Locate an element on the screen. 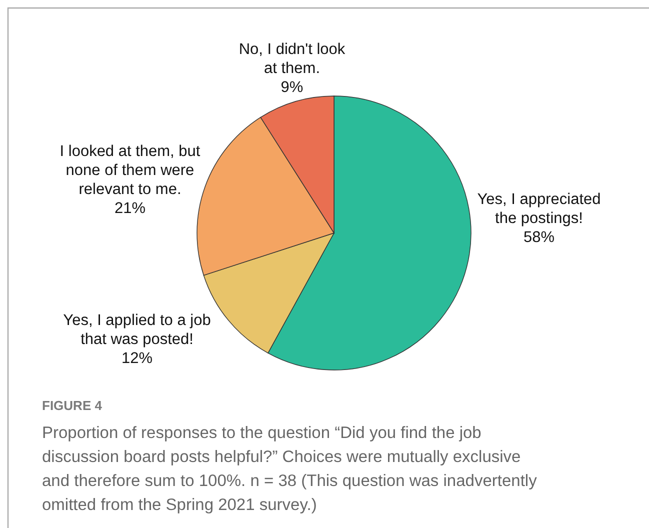 The height and width of the screenshot is (528, 649). slice-label: I looked at them, but none of them were relevant to me. is located at coordinates (130, 170).